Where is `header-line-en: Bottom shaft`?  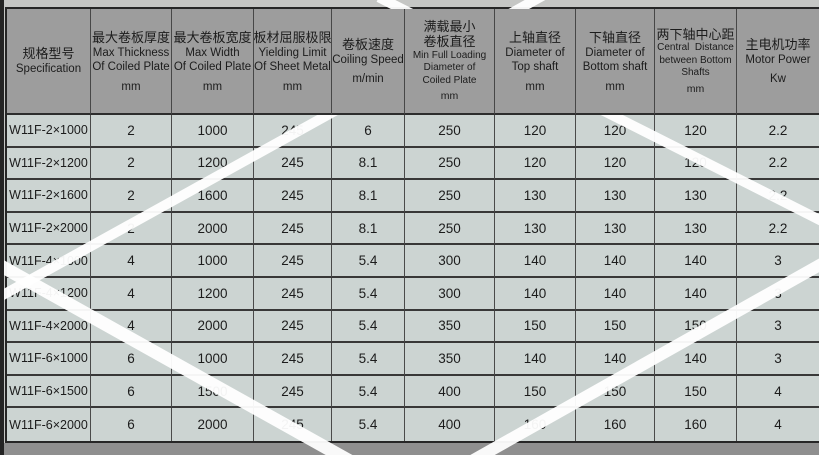
header-line-en: Bottom shaft is located at coordinates (615, 67).